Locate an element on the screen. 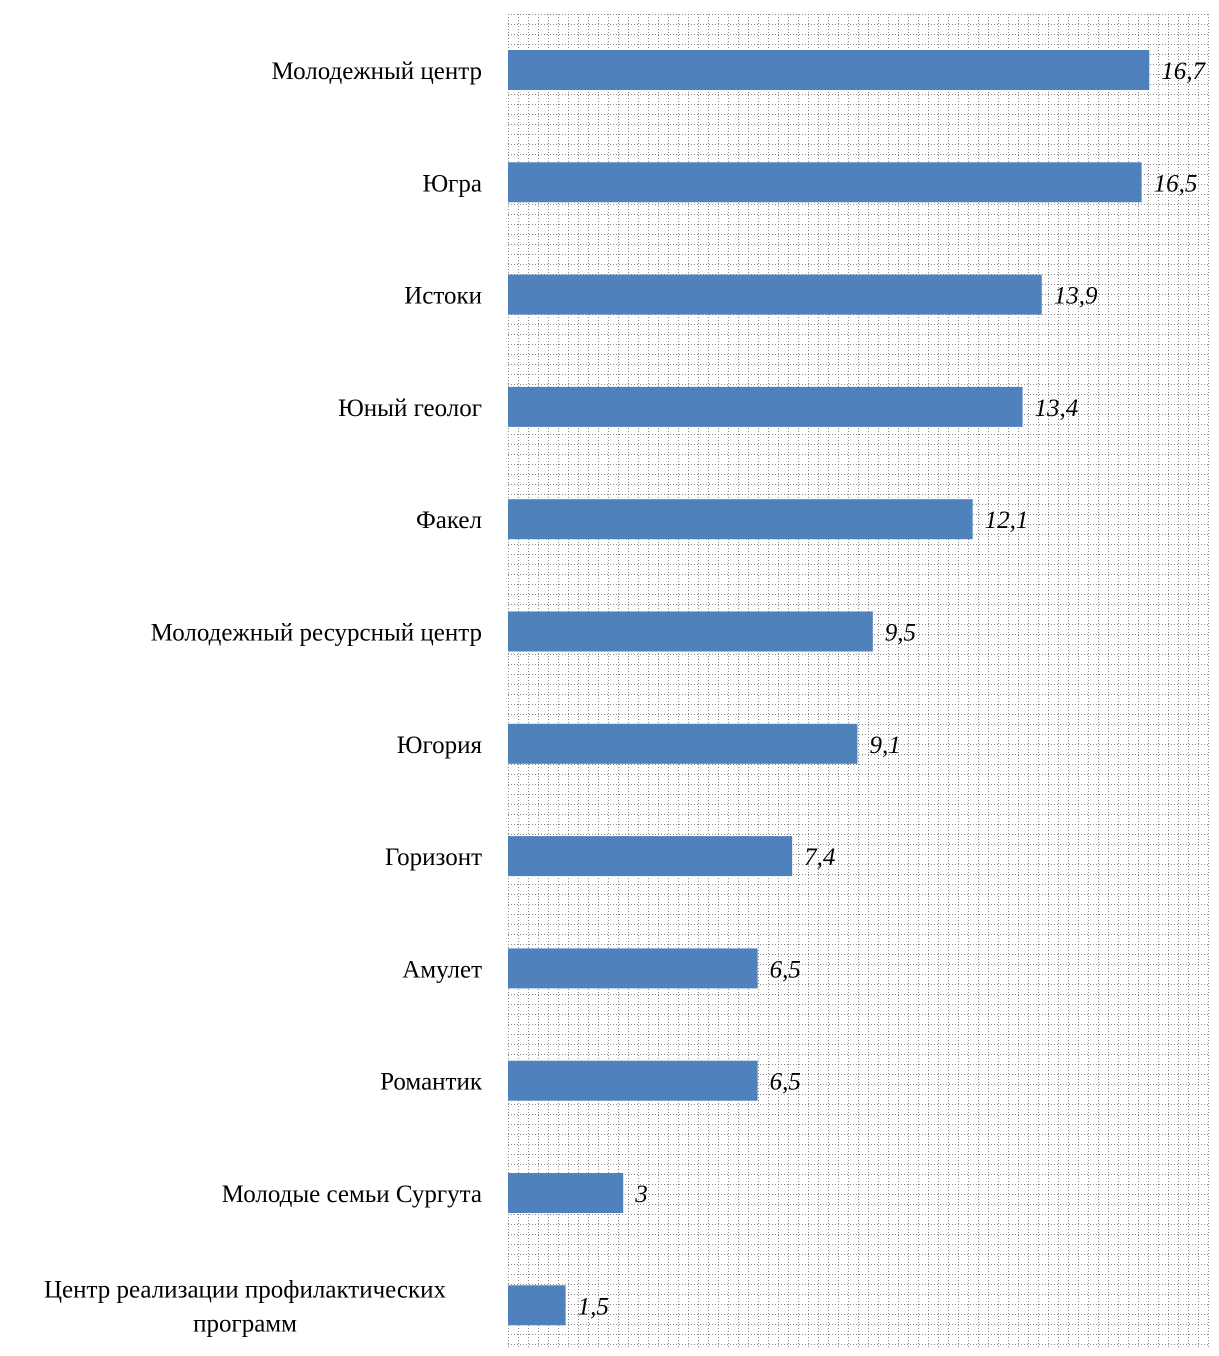 The height and width of the screenshot is (1356, 1219). value-label: 13,4 is located at coordinates (1057, 408).